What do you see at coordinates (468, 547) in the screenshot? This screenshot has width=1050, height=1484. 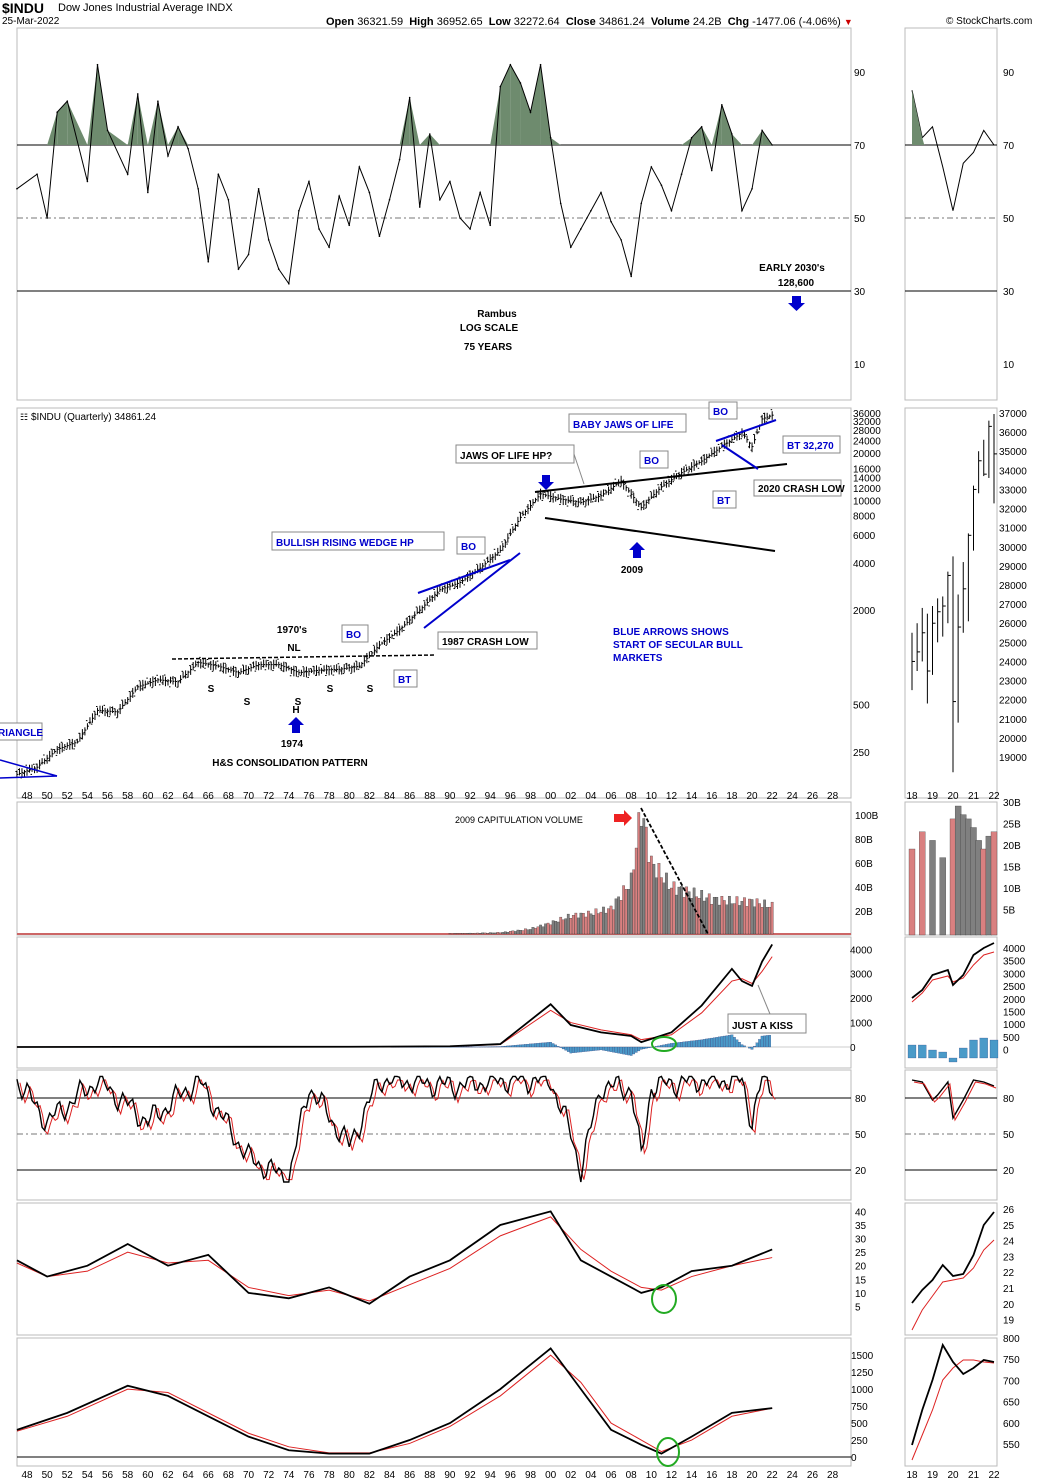 I see `bo-callout-1: BO` at bounding box center [468, 547].